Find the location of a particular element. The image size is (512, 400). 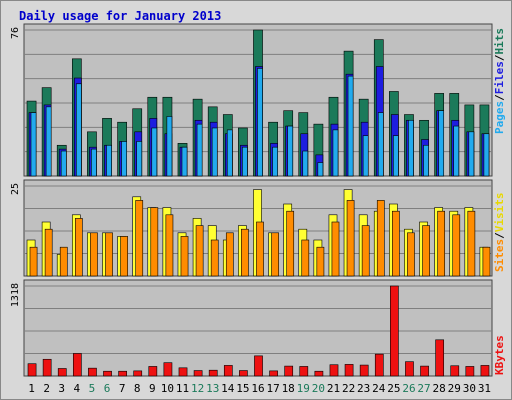

x-tick-label: 19 is located at coordinates (303, 388).